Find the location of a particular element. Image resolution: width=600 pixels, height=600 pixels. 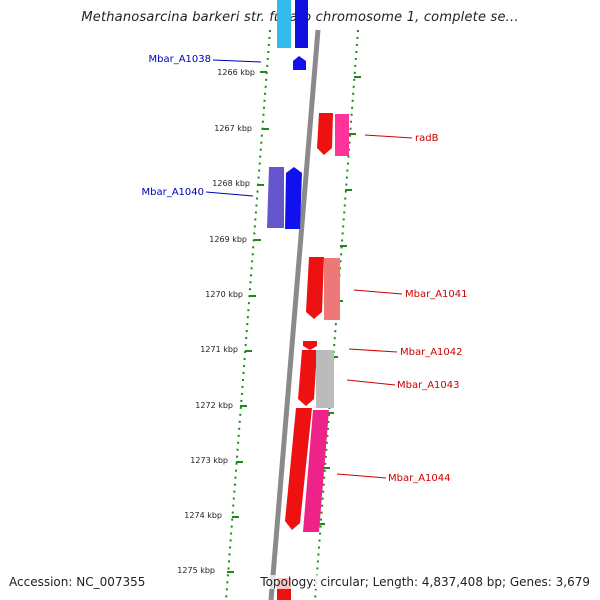

gene-features is located at coordinates (308, 300).